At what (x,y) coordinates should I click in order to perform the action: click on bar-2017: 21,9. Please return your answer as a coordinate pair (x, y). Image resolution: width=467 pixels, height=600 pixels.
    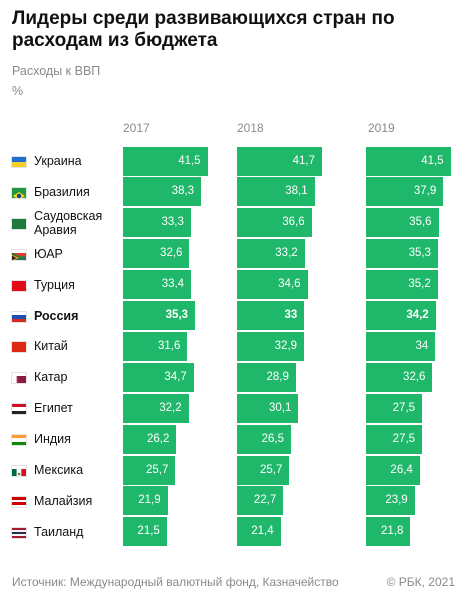
    Looking at the image, I should click on (145, 501).